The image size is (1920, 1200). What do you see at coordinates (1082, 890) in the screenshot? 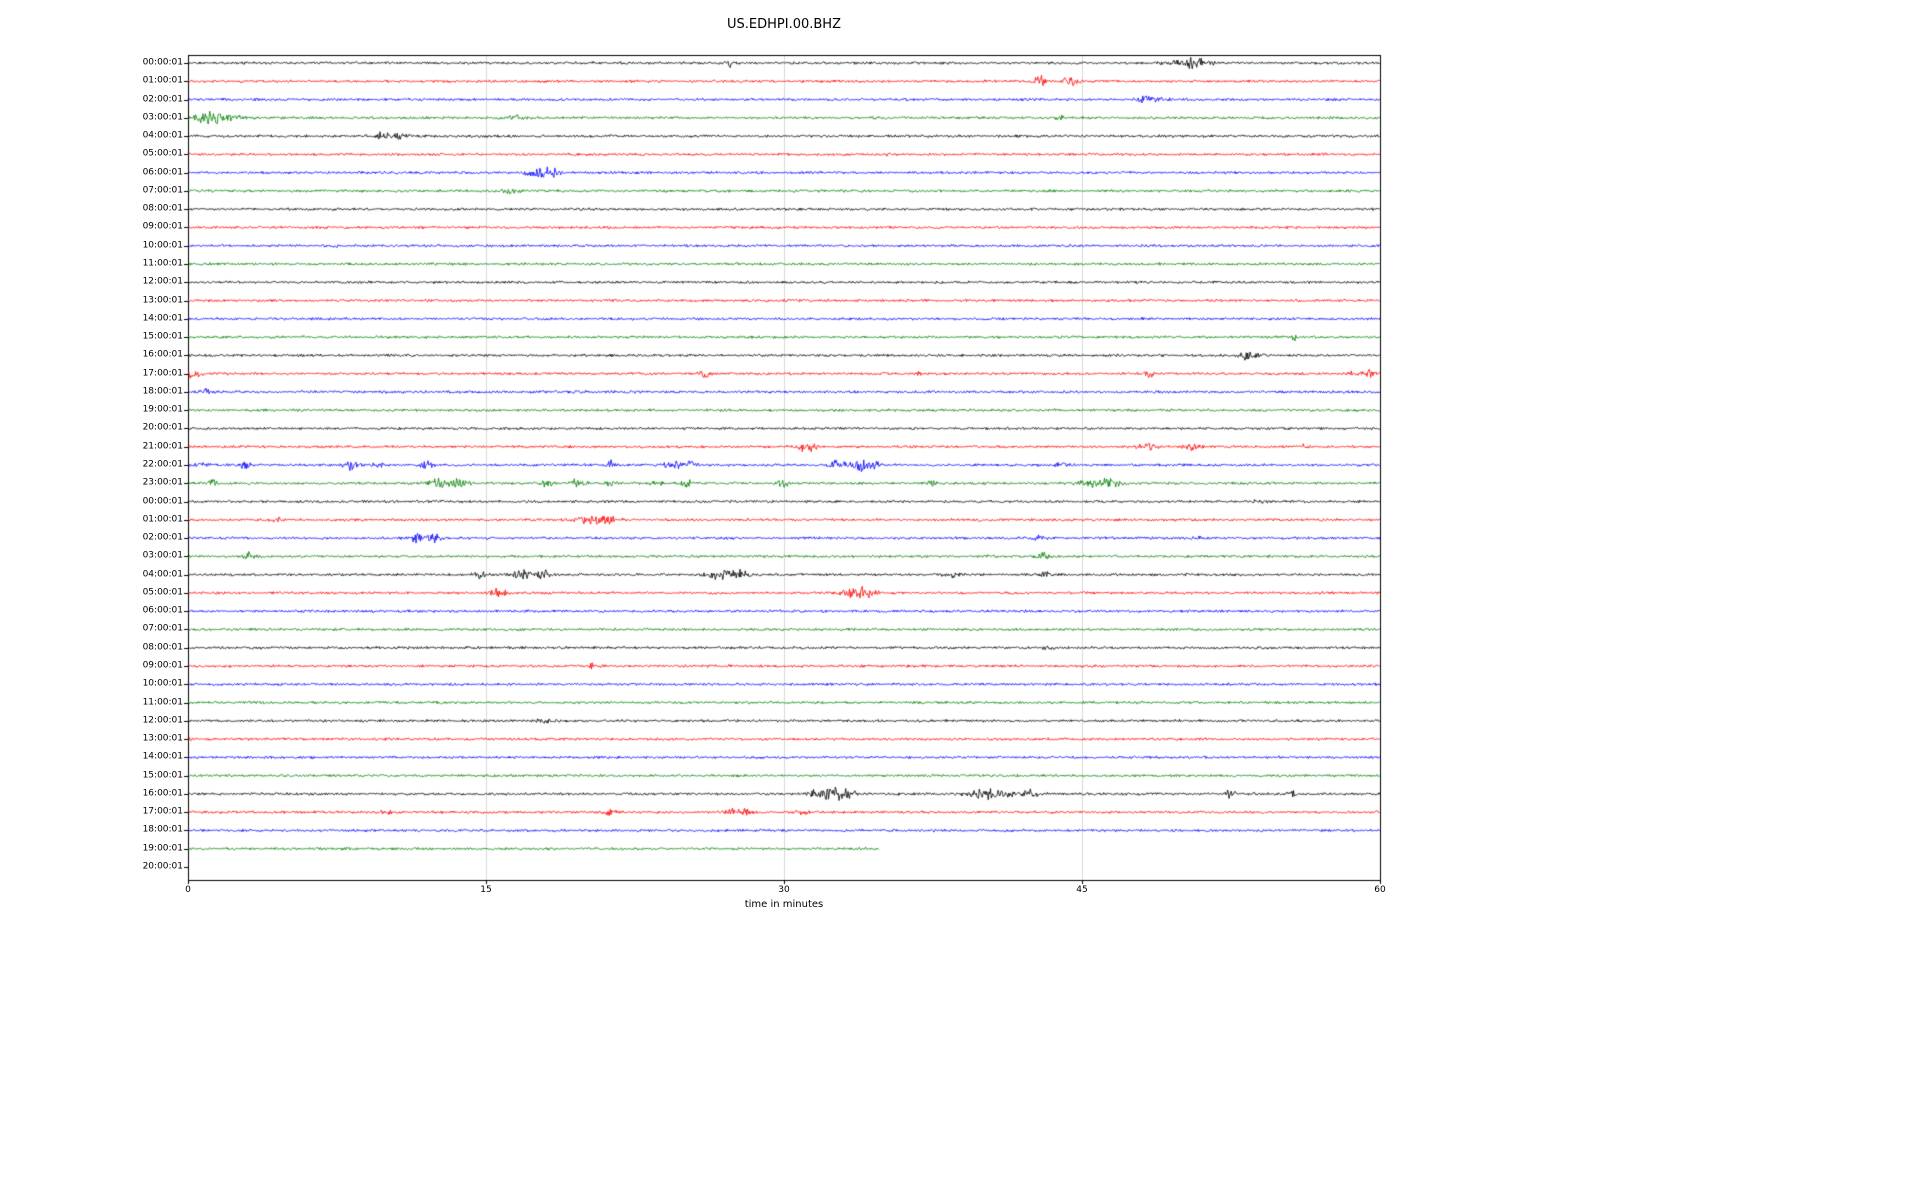
I see `x-tick-label: 45` at bounding box center [1082, 890].